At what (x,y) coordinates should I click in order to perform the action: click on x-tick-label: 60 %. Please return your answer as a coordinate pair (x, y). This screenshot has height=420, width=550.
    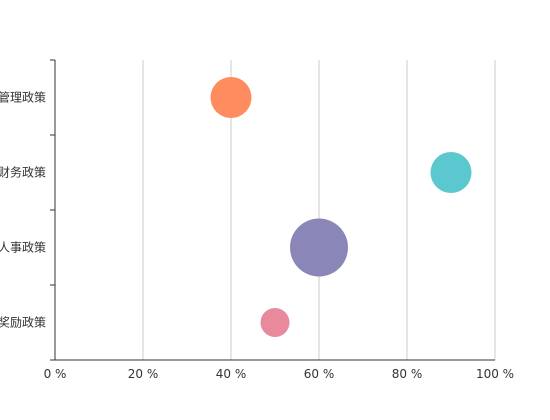
    Looking at the image, I should click on (319, 374).